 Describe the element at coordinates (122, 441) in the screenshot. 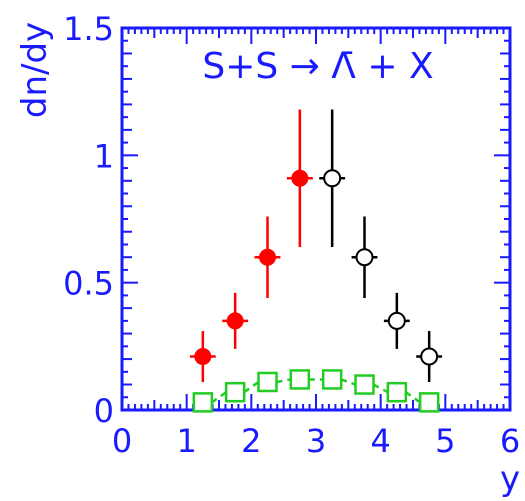

I see `x-tick-label: 0` at that location.